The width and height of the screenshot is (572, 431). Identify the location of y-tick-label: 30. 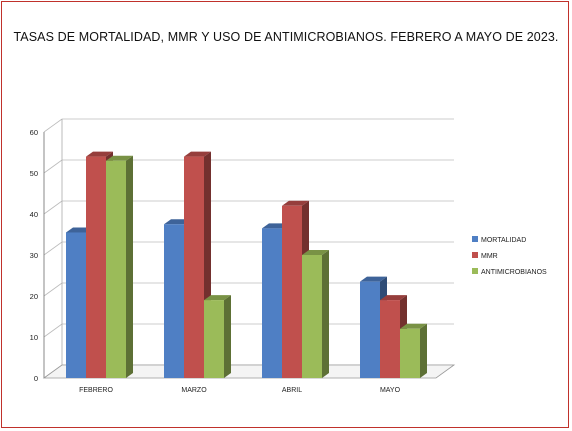
(34, 255).